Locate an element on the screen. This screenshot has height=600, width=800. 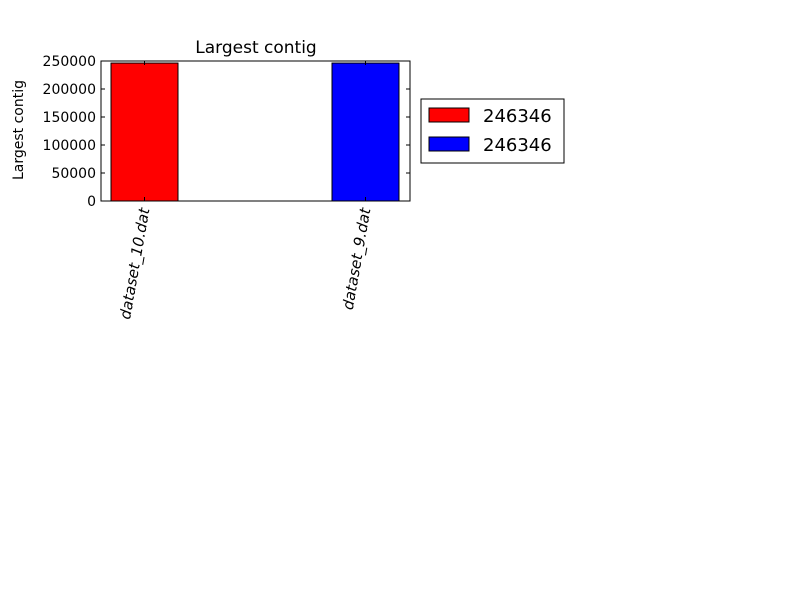
x-tick-label: dataset_10.dat is located at coordinates (135, 262).